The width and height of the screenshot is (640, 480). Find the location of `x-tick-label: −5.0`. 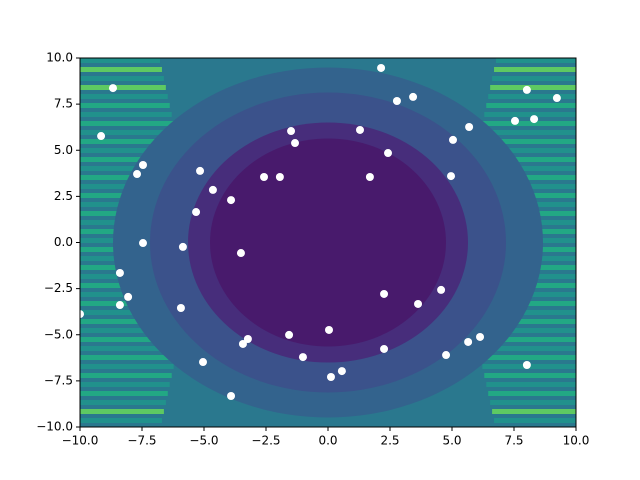

x-tick-label: −5.0 is located at coordinates (203, 441).